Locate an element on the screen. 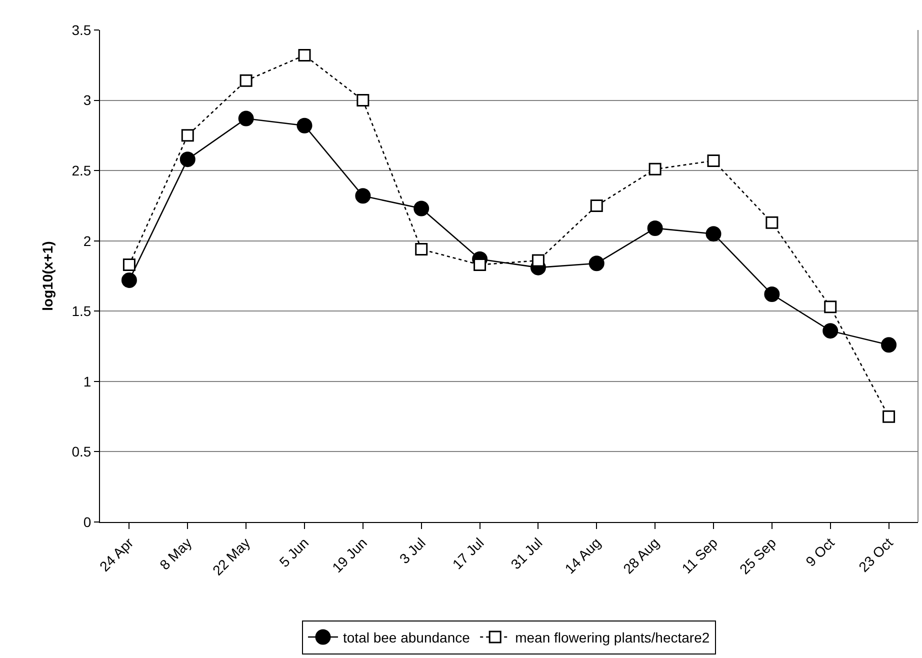 The height and width of the screenshot is (658, 922). x-tick-label: 3 Jul is located at coordinates (412, 550).